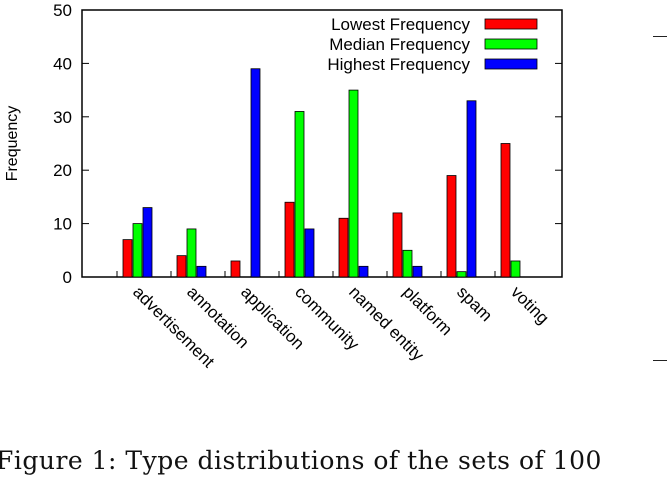  What do you see at coordinates (530, 305) in the screenshot?
I see `x-tick-label: voting` at bounding box center [530, 305].